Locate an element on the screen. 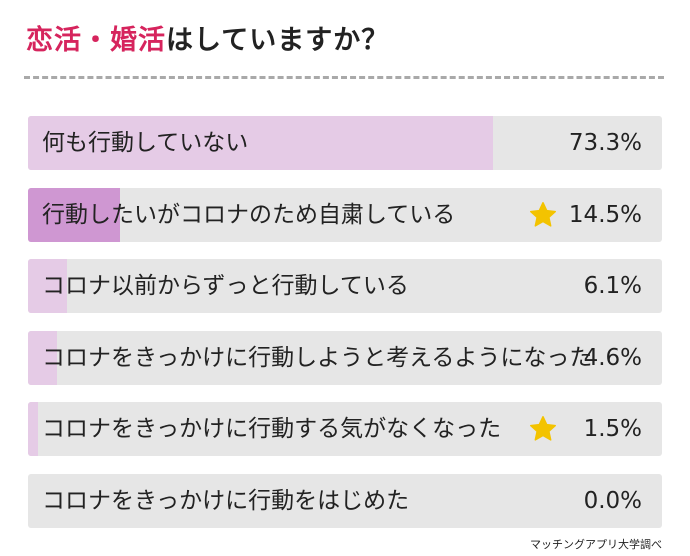 The image size is (690, 556). bar-value: 73.3% is located at coordinates (605, 143).